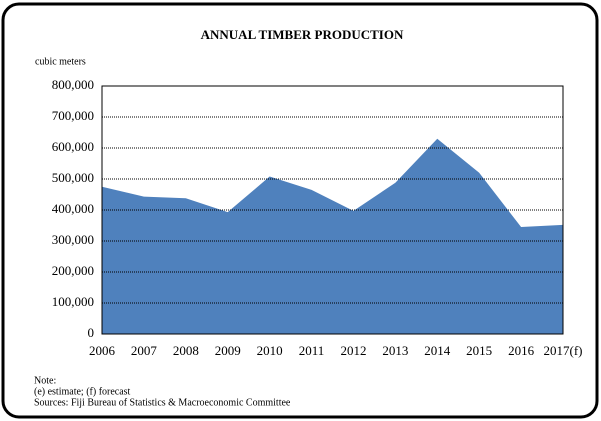  I want to click on x-tick-label: 2011, so click(312, 350).